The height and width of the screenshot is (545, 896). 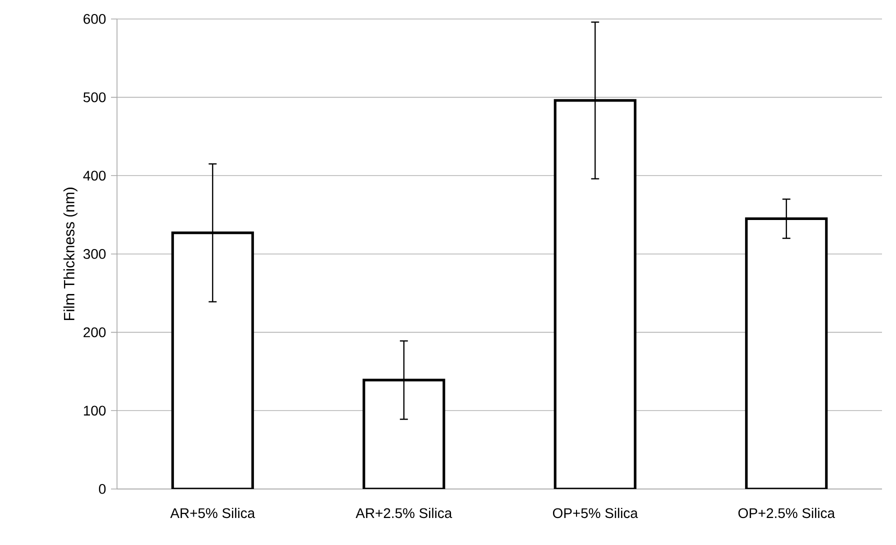 I want to click on x-tick-label: OP+5% Silica, so click(x=595, y=513).